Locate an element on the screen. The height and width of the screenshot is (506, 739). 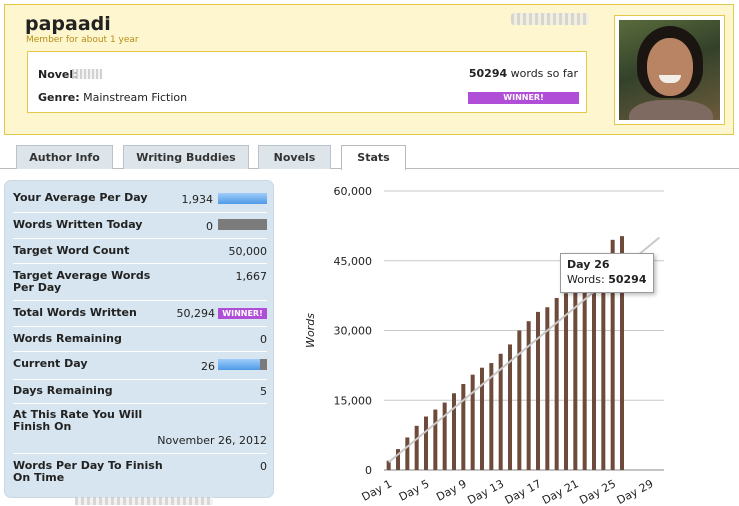
stat-label: Words Per Day To Finish On Time is located at coordinates (88, 471).